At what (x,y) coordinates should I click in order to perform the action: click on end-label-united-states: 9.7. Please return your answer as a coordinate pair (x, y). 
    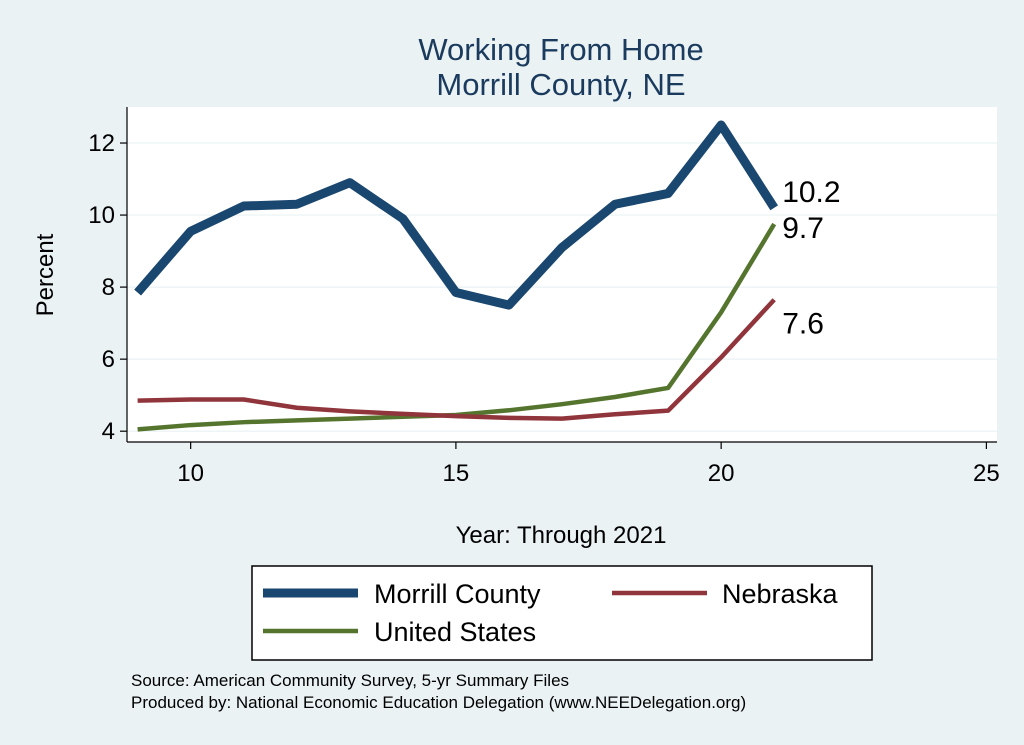
    Looking at the image, I should click on (803, 228).